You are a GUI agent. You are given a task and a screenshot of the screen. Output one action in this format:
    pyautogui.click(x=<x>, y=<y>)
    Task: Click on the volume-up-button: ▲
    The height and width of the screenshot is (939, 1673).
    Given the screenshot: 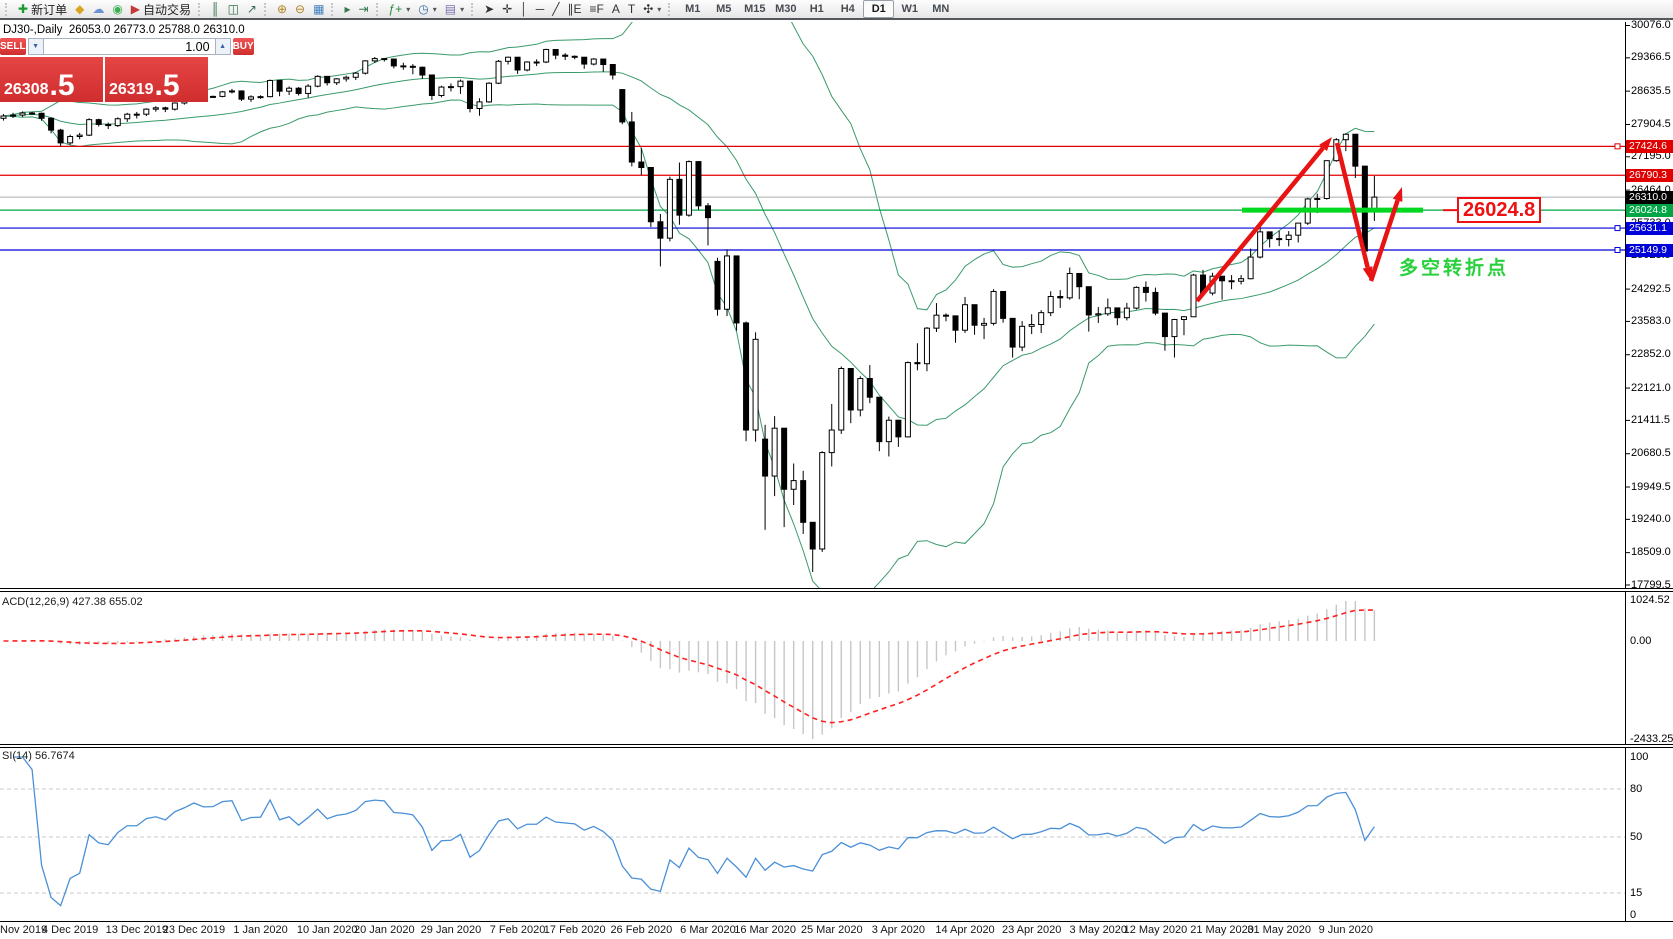 What is the action you would take?
    pyautogui.click(x=222, y=46)
    